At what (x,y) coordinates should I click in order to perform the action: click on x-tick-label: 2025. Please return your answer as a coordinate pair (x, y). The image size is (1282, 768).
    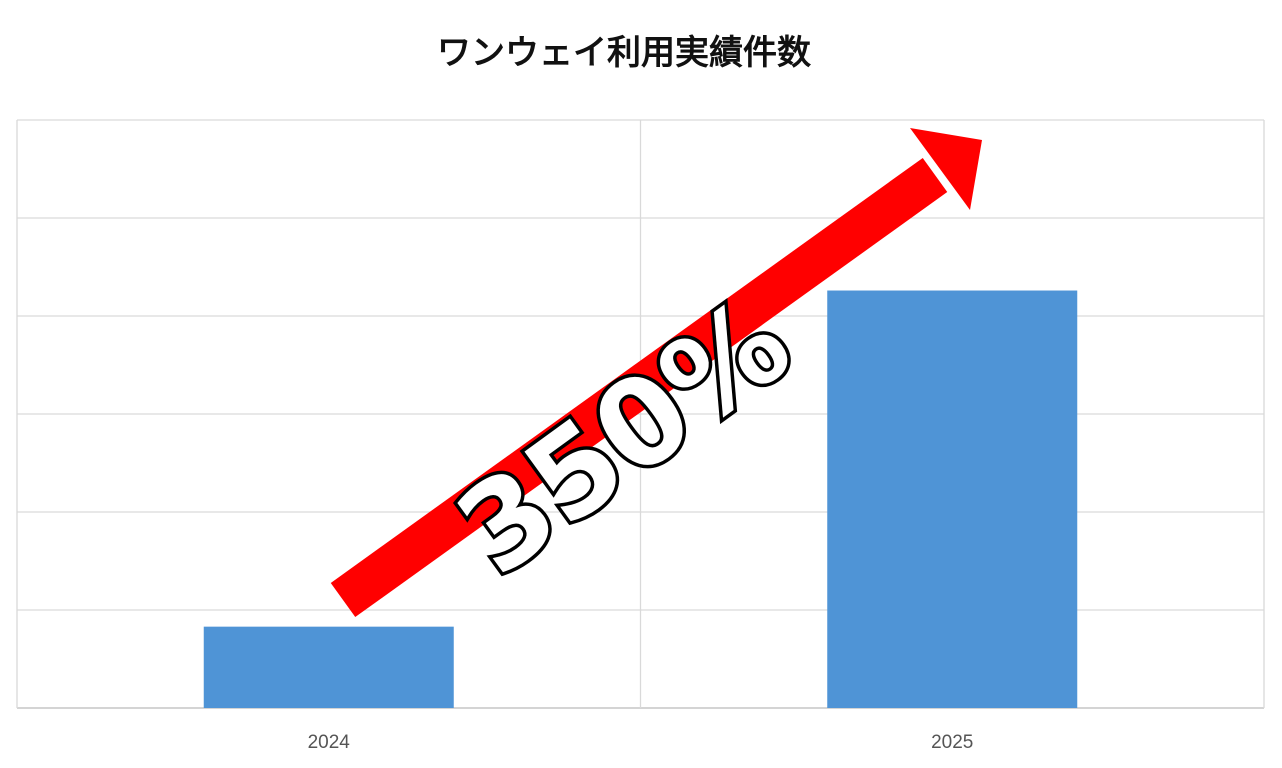
    Looking at the image, I should click on (952, 742).